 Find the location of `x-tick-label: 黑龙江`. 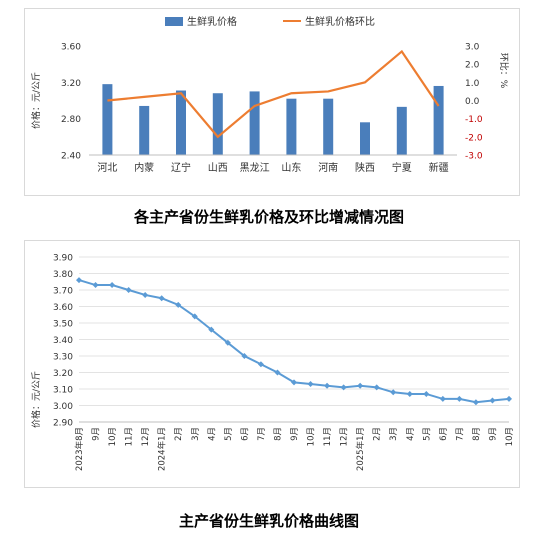

x-tick-label: 黑龙江 is located at coordinates (255, 167).